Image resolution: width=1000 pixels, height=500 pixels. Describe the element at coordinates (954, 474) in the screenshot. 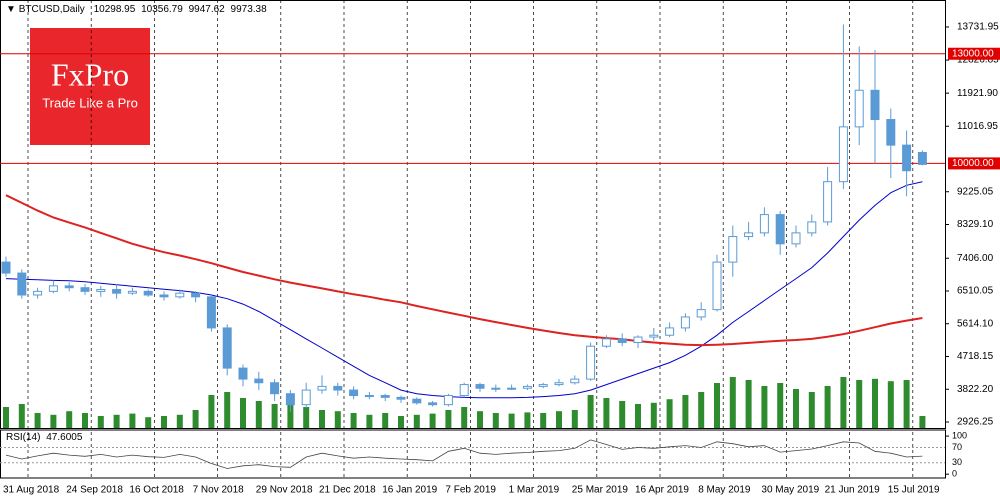

I see `rsi-tick-label: 0` at that location.